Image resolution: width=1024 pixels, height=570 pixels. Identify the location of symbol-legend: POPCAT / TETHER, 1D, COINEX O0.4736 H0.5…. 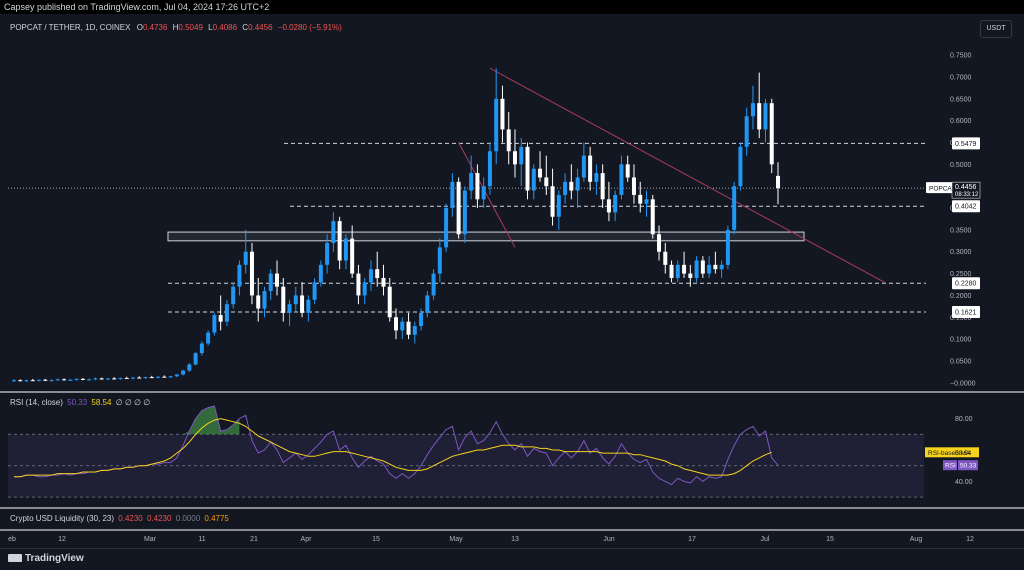
(176, 27).